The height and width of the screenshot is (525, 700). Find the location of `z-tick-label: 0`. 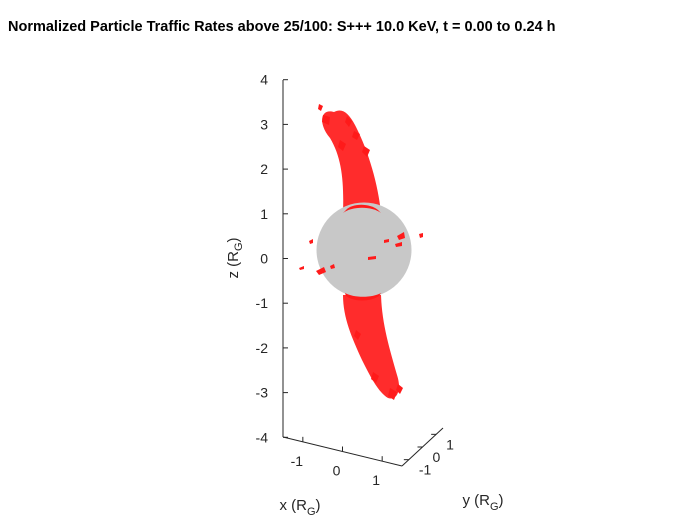

z-tick-label: 0 is located at coordinates (264, 259).